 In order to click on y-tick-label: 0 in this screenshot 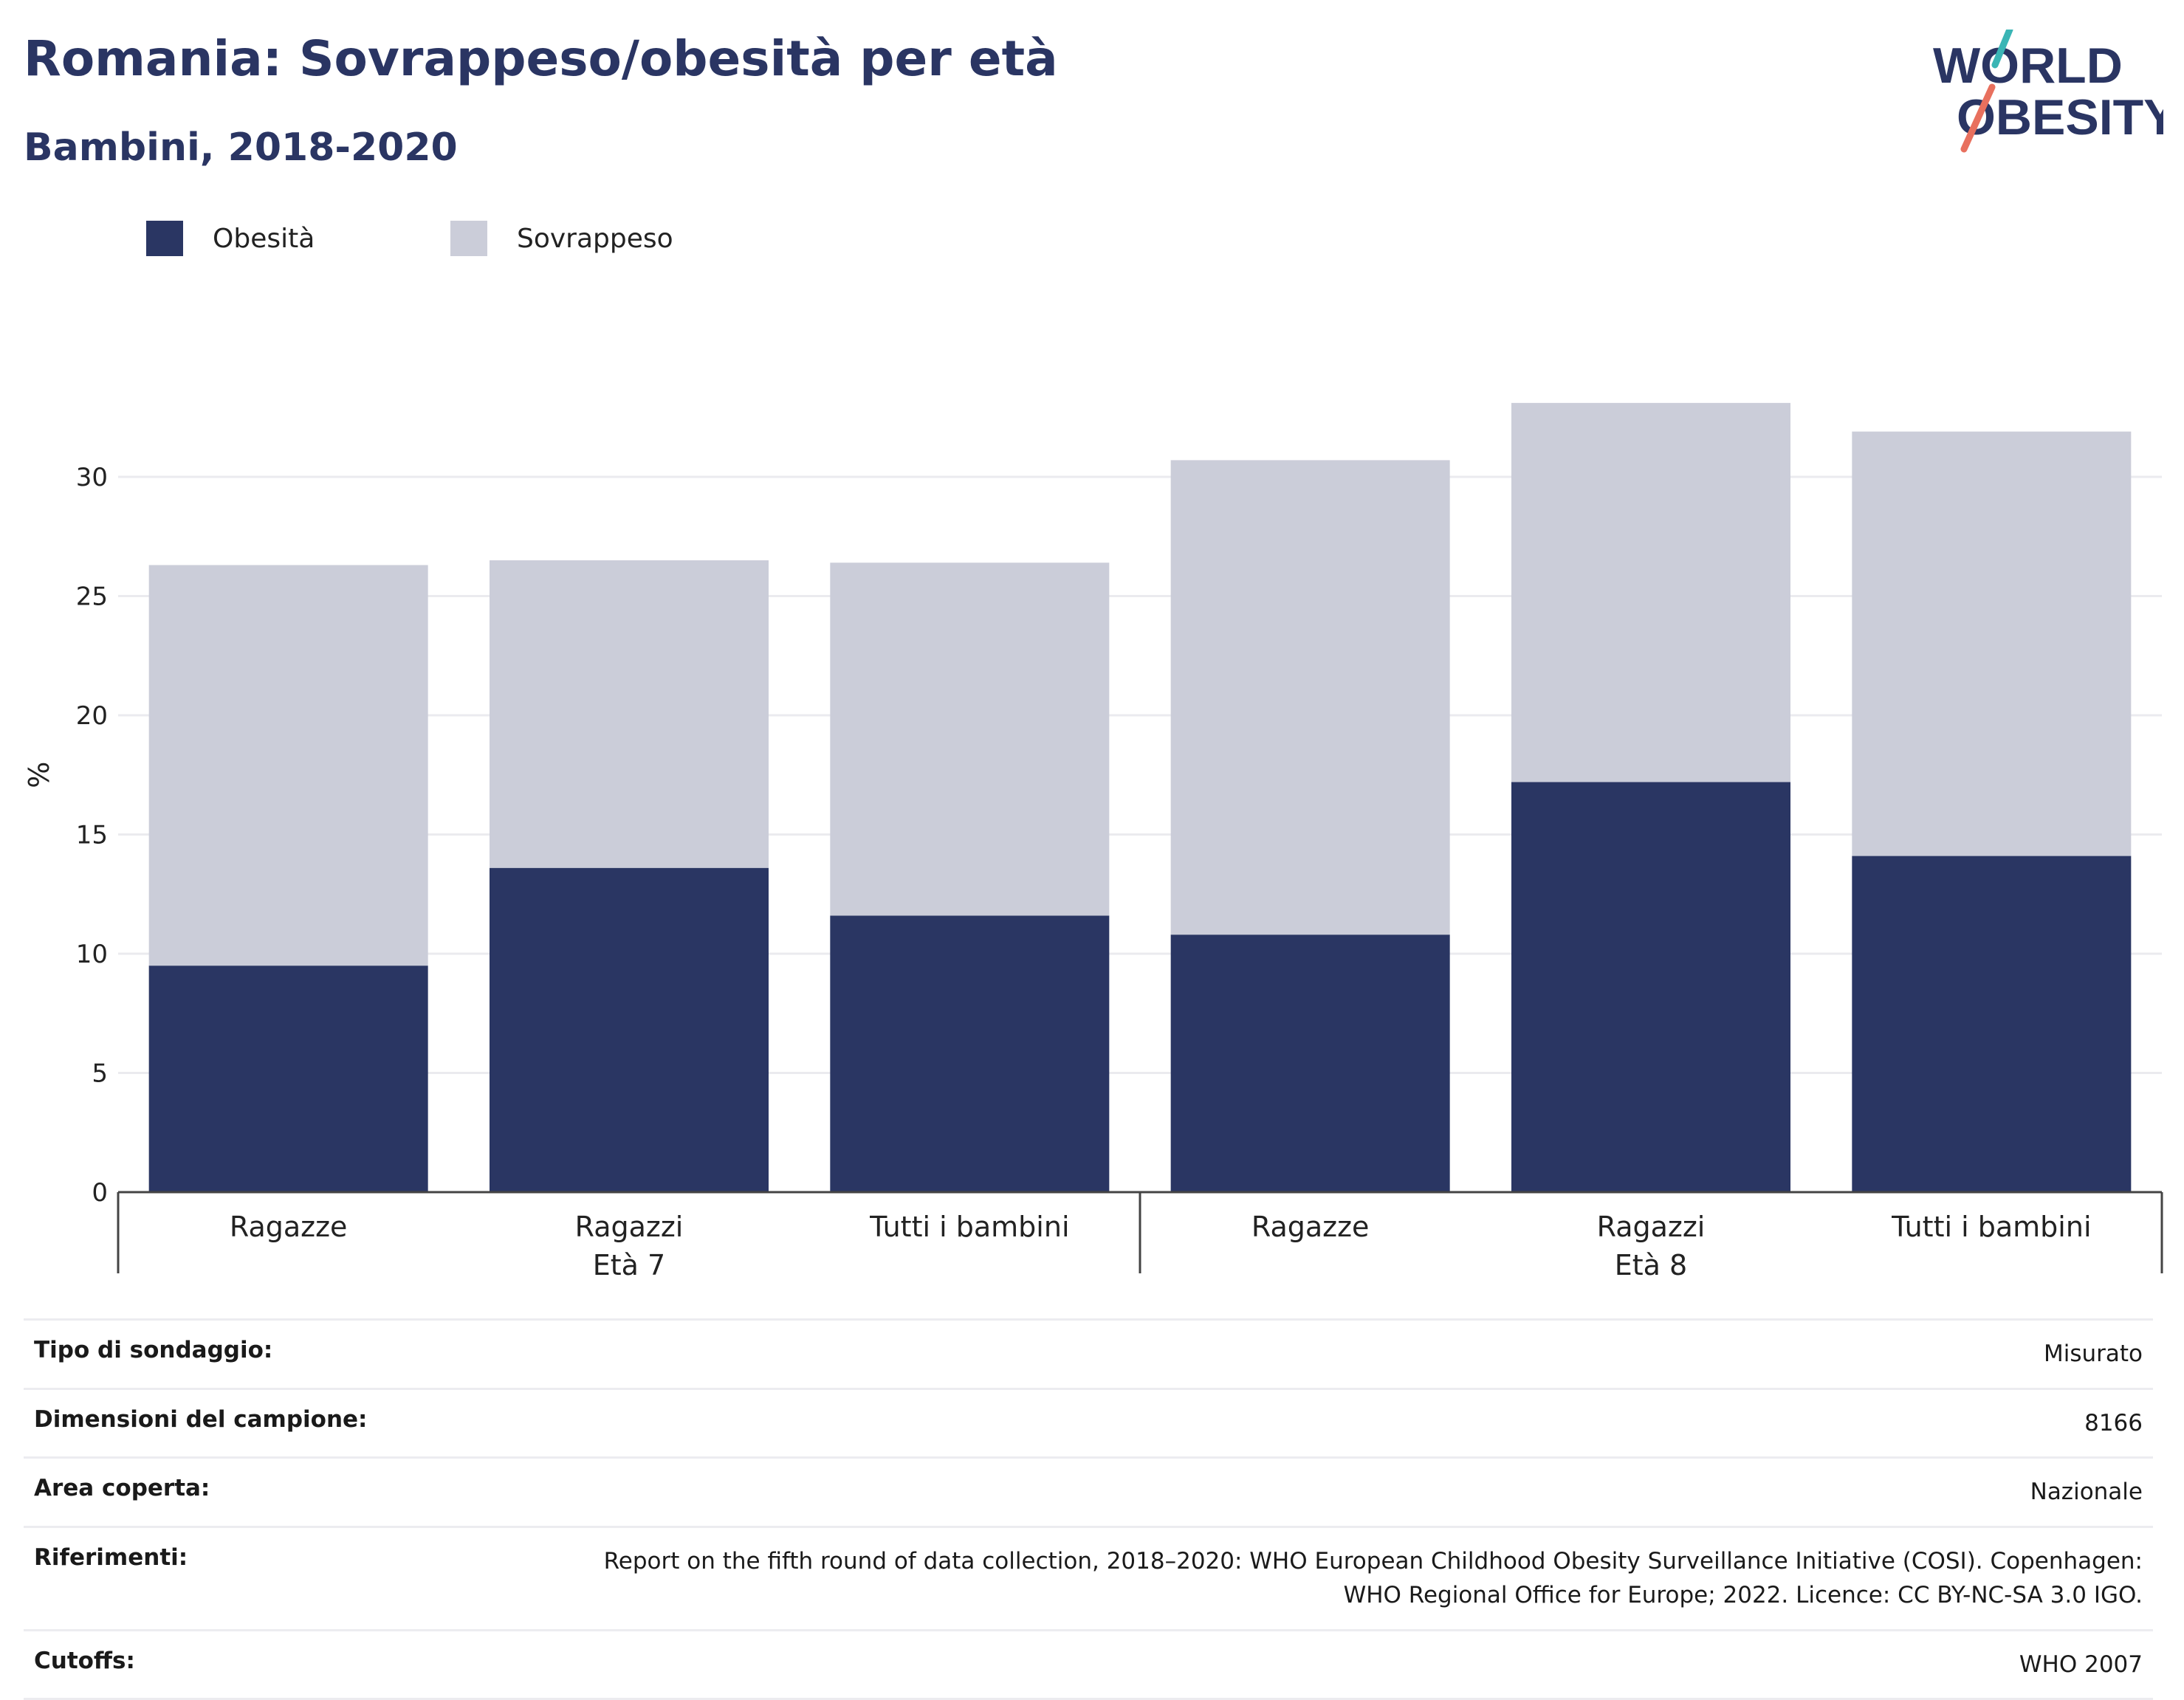, I will do `click(100, 1193)`.